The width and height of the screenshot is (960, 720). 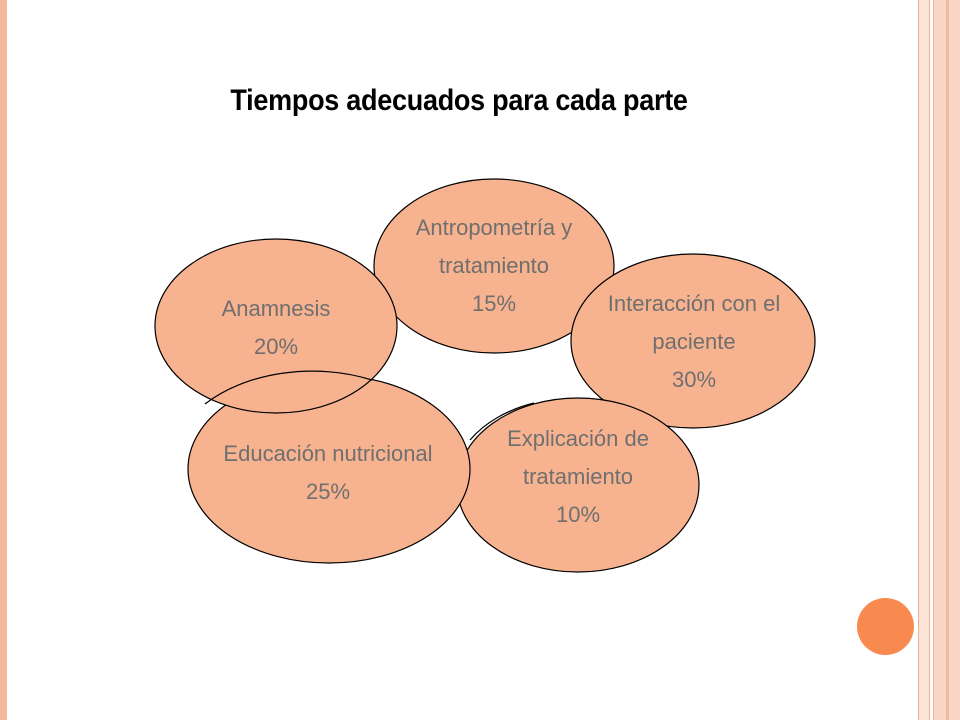 I want to click on ellipse-antropometria, so click(x=494, y=266).